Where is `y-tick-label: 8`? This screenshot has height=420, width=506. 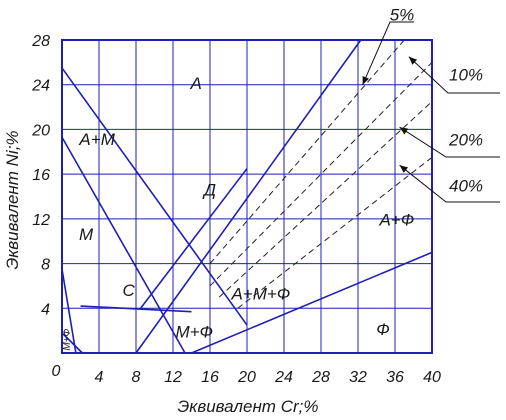 y-tick-label: 8 is located at coordinates (45, 265).